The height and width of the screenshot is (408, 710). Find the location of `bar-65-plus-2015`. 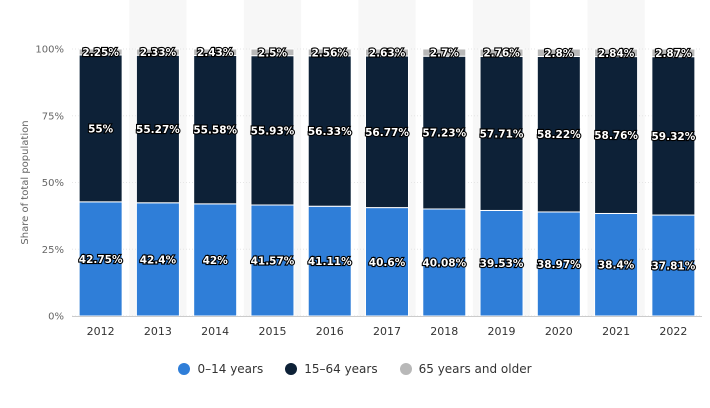

bar-65-plus-2015 is located at coordinates (272, 52).